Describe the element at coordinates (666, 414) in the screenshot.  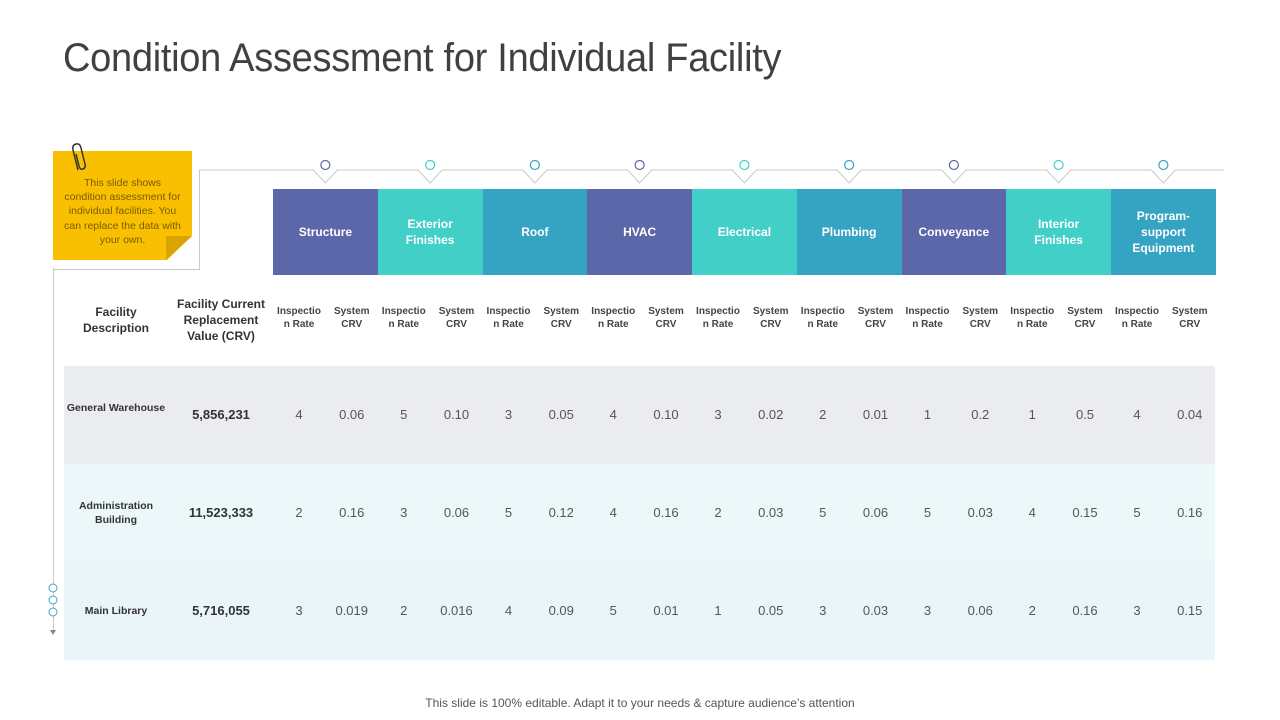
I see `cell-system-crv: 0.10` at that location.